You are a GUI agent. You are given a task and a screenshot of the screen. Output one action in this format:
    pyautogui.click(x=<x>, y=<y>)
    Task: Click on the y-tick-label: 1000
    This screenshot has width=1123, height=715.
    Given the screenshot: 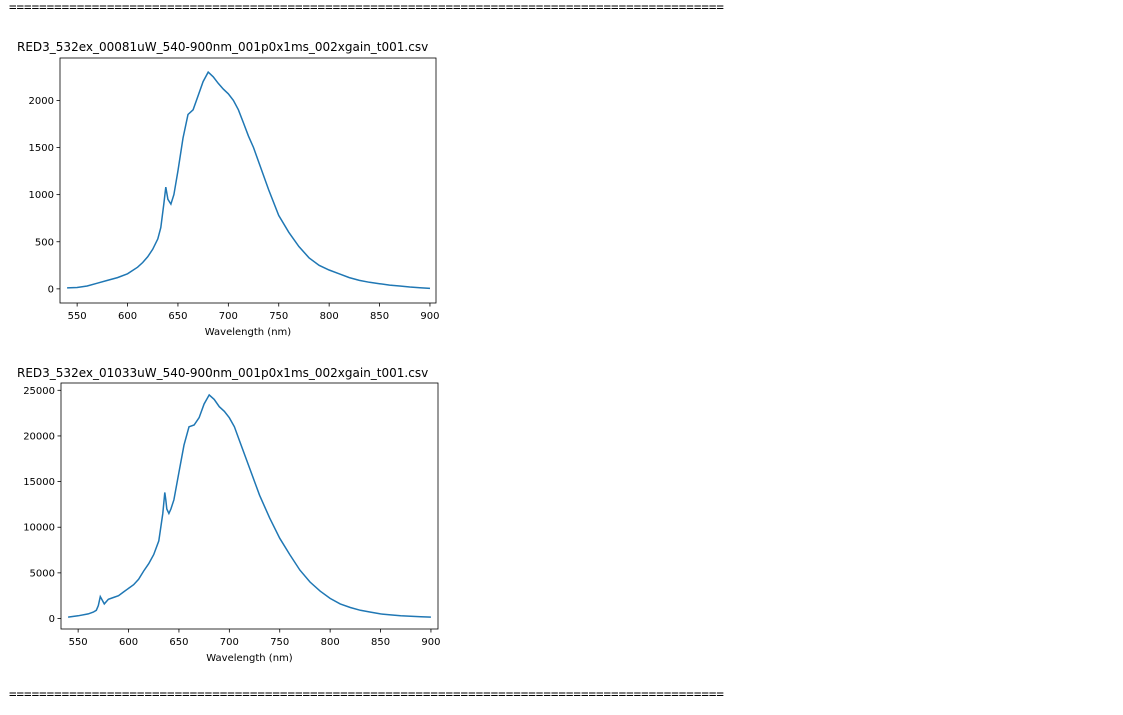 What is the action you would take?
    pyautogui.click(x=41, y=195)
    